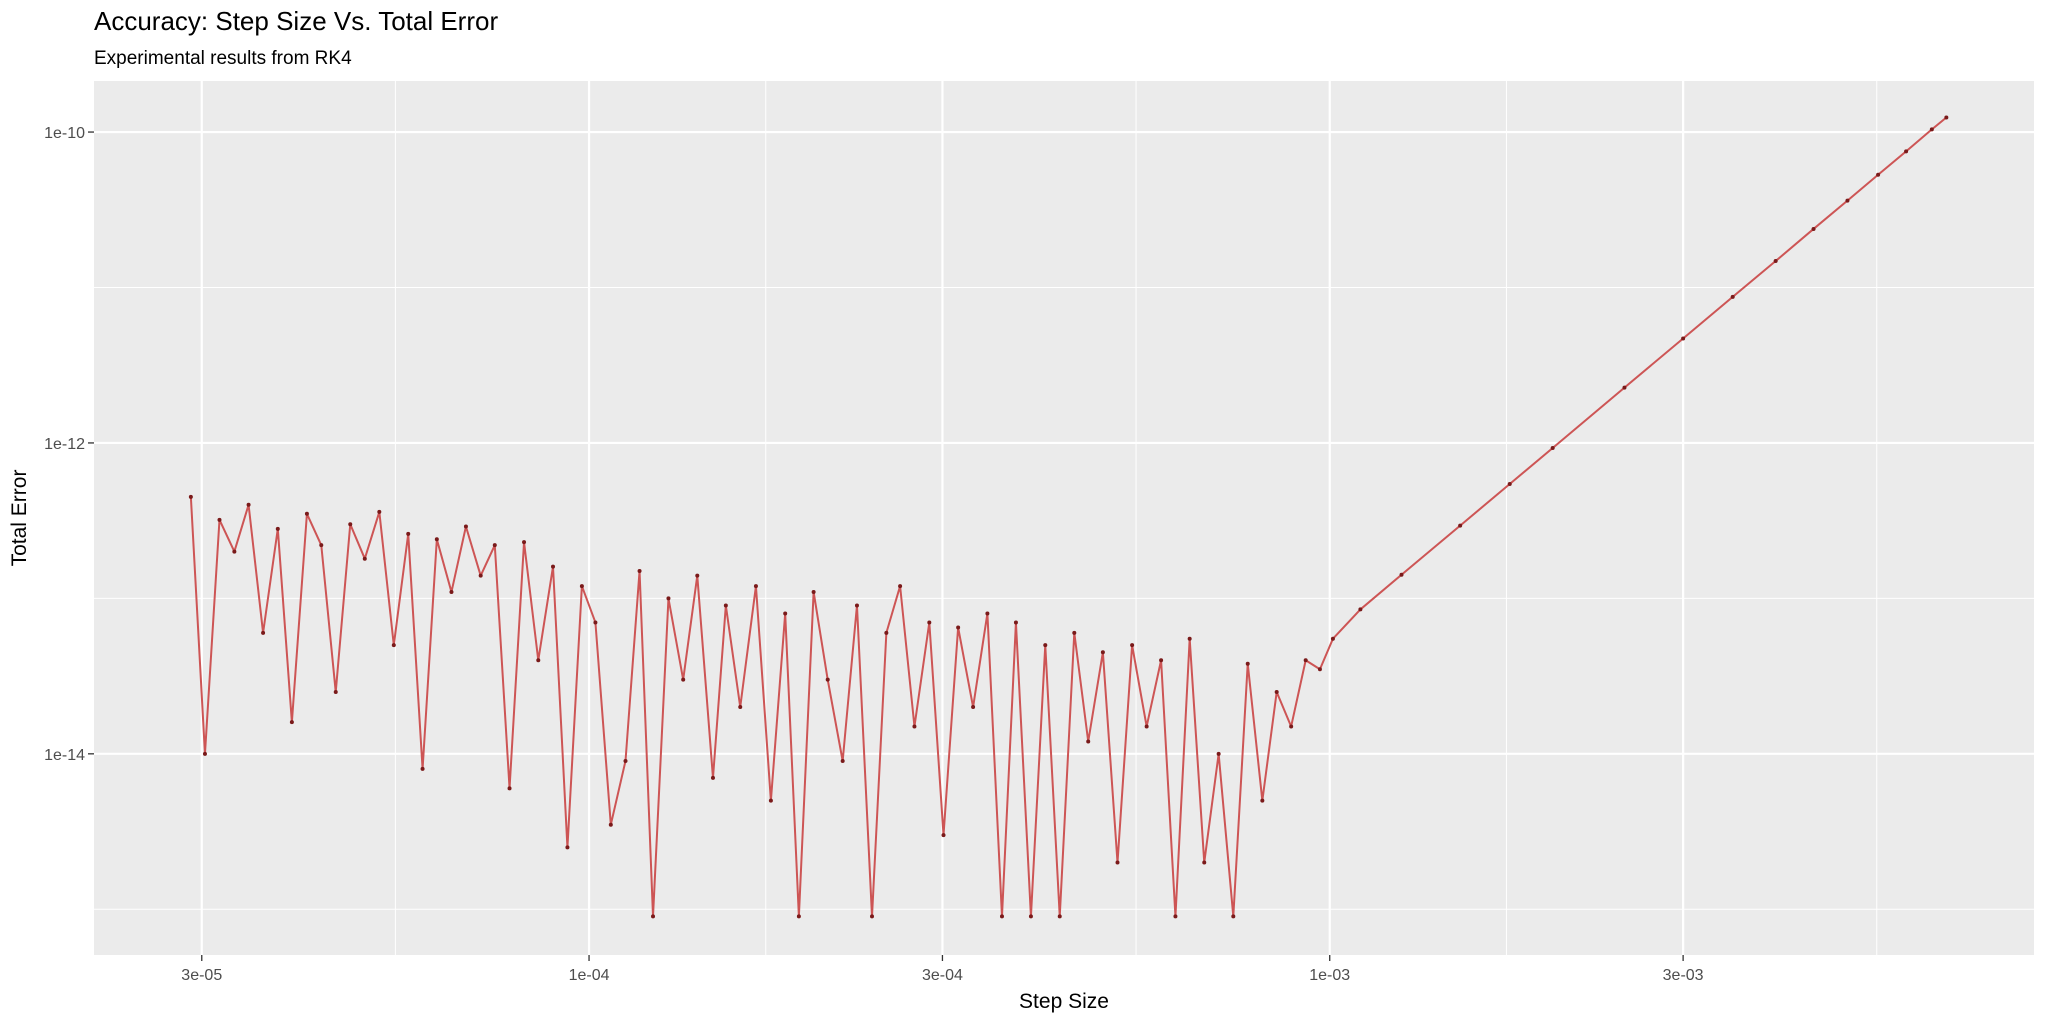 The height and width of the screenshot is (1023, 2048). What do you see at coordinates (942, 975) in the screenshot?
I see `x-tick-label: 3e-04` at bounding box center [942, 975].